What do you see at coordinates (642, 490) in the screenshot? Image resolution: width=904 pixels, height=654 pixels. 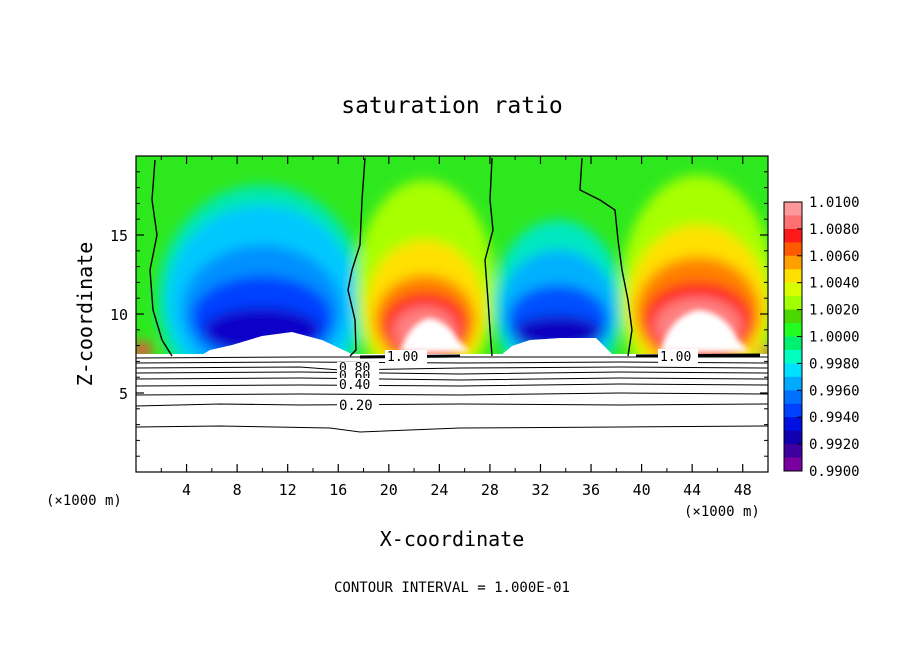 I see `x-tick-label: 40` at bounding box center [642, 490].